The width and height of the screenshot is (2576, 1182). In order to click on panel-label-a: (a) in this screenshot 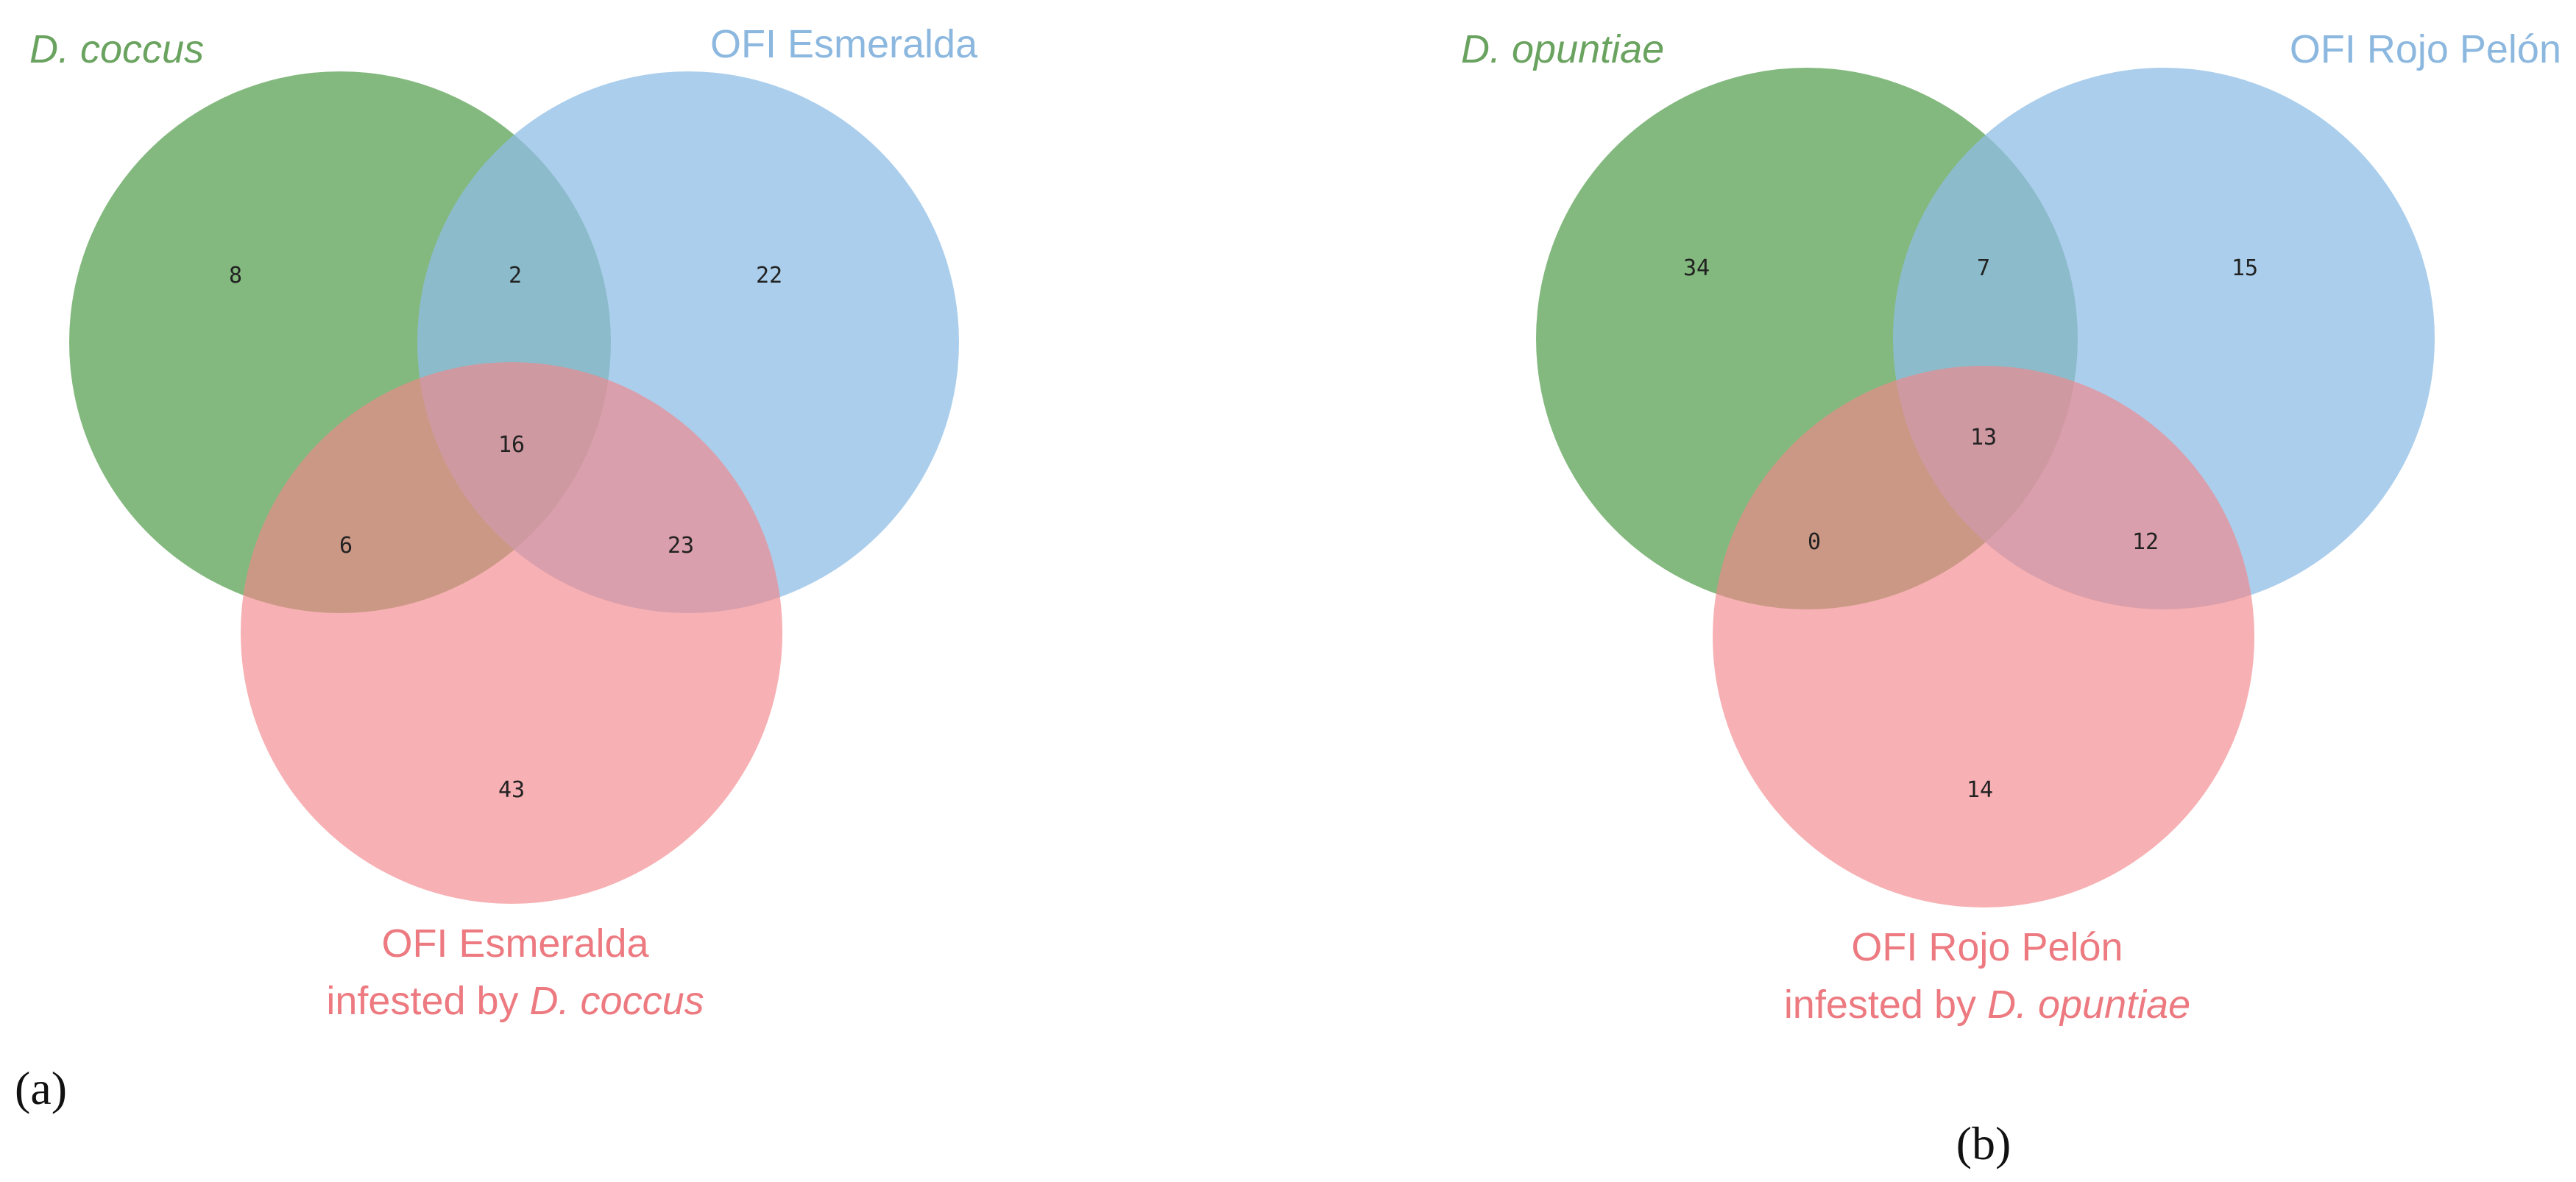, I will do `click(41, 1088)`.